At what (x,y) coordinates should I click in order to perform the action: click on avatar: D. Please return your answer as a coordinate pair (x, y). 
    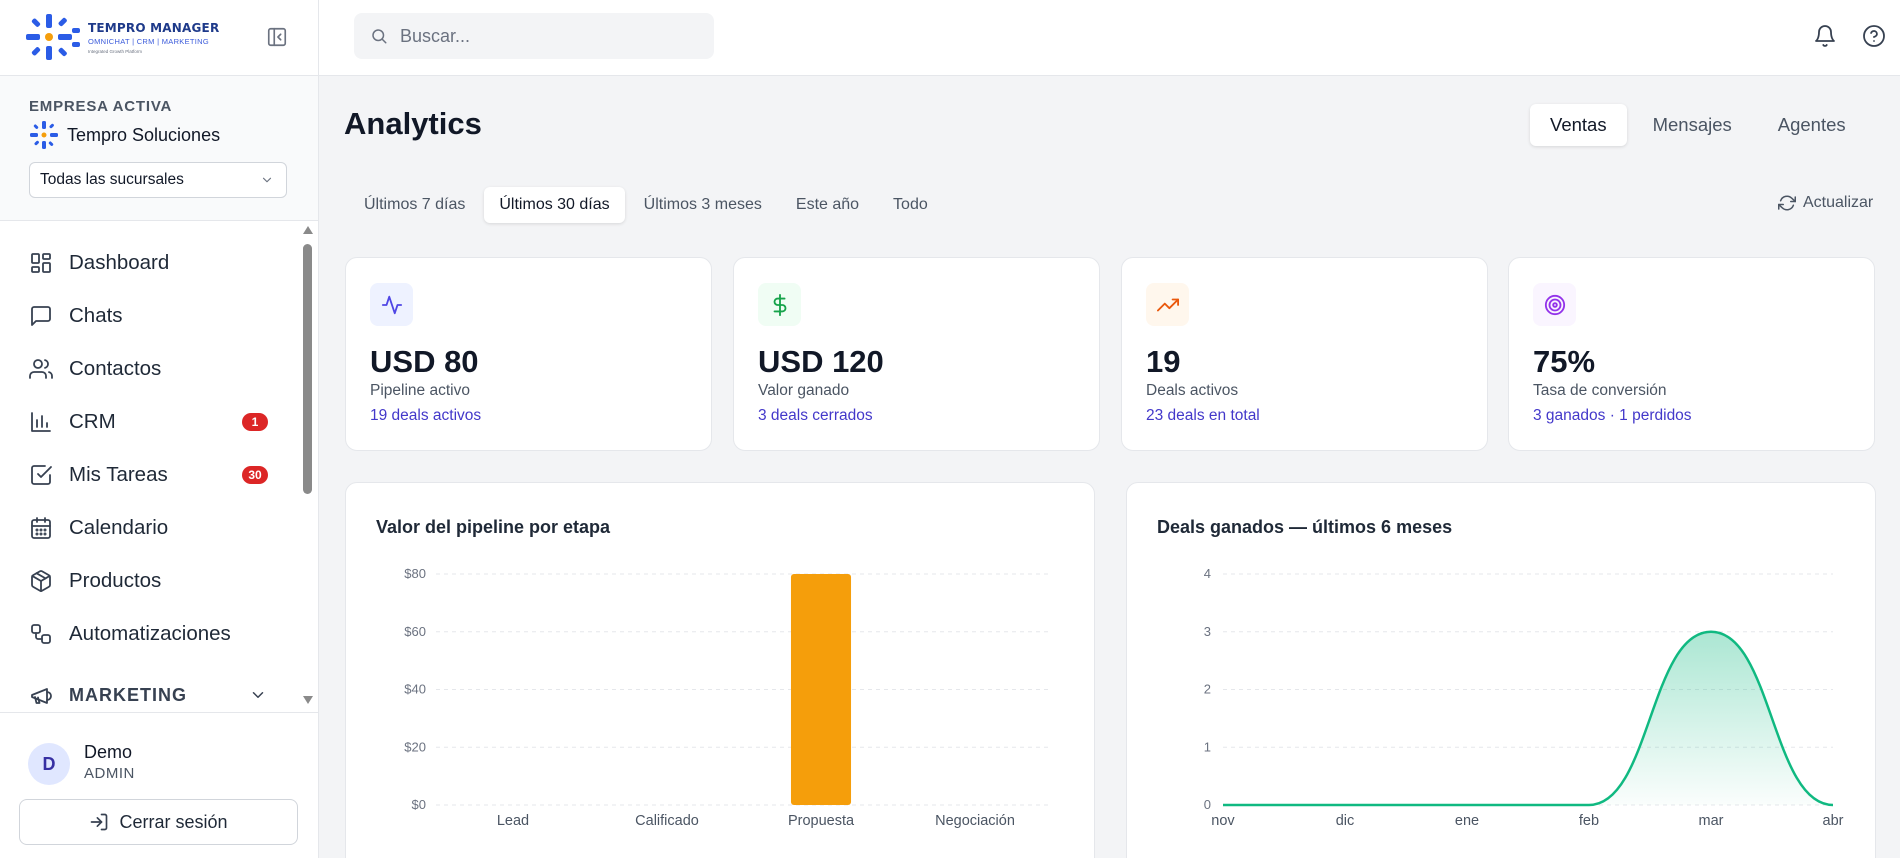
    Looking at the image, I should click on (49, 764).